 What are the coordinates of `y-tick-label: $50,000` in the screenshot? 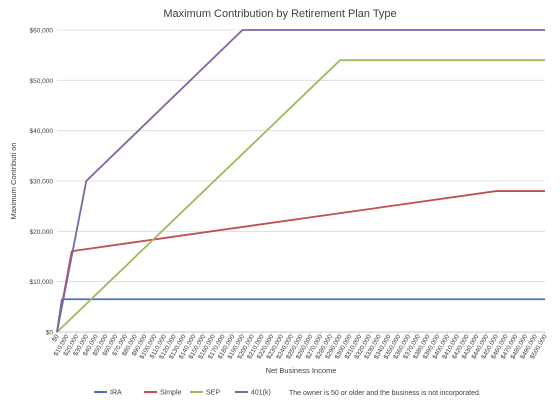 It's located at (42, 81).